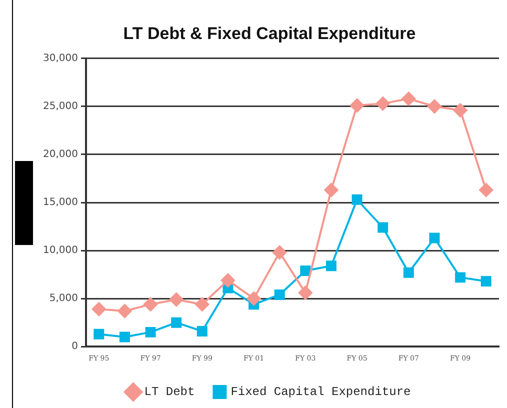  What do you see at coordinates (60, 202) in the screenshot?
I see `y-tick-label: 15,000` at bounding box center [60, 202].